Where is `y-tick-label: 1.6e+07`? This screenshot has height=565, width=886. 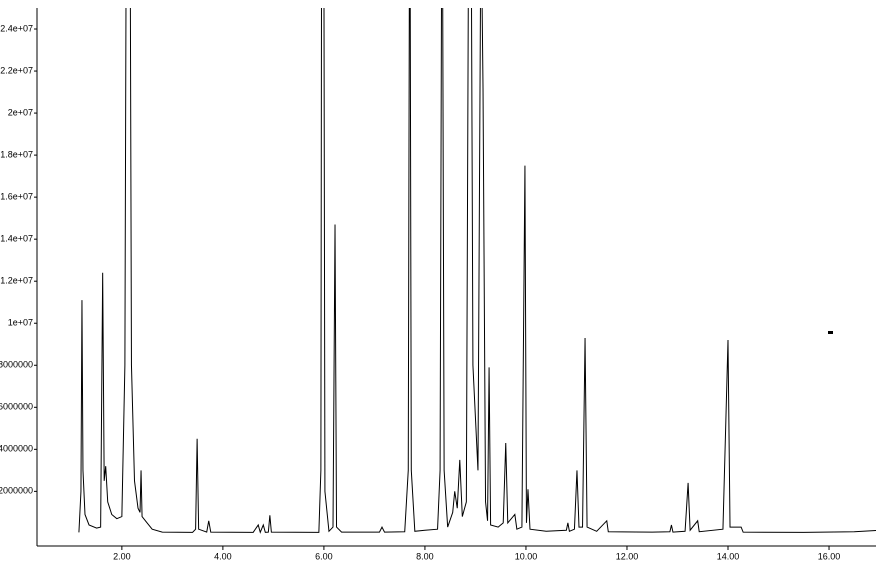
y-tick-label: 1.6e+07 is located at coordinates (16, 197).